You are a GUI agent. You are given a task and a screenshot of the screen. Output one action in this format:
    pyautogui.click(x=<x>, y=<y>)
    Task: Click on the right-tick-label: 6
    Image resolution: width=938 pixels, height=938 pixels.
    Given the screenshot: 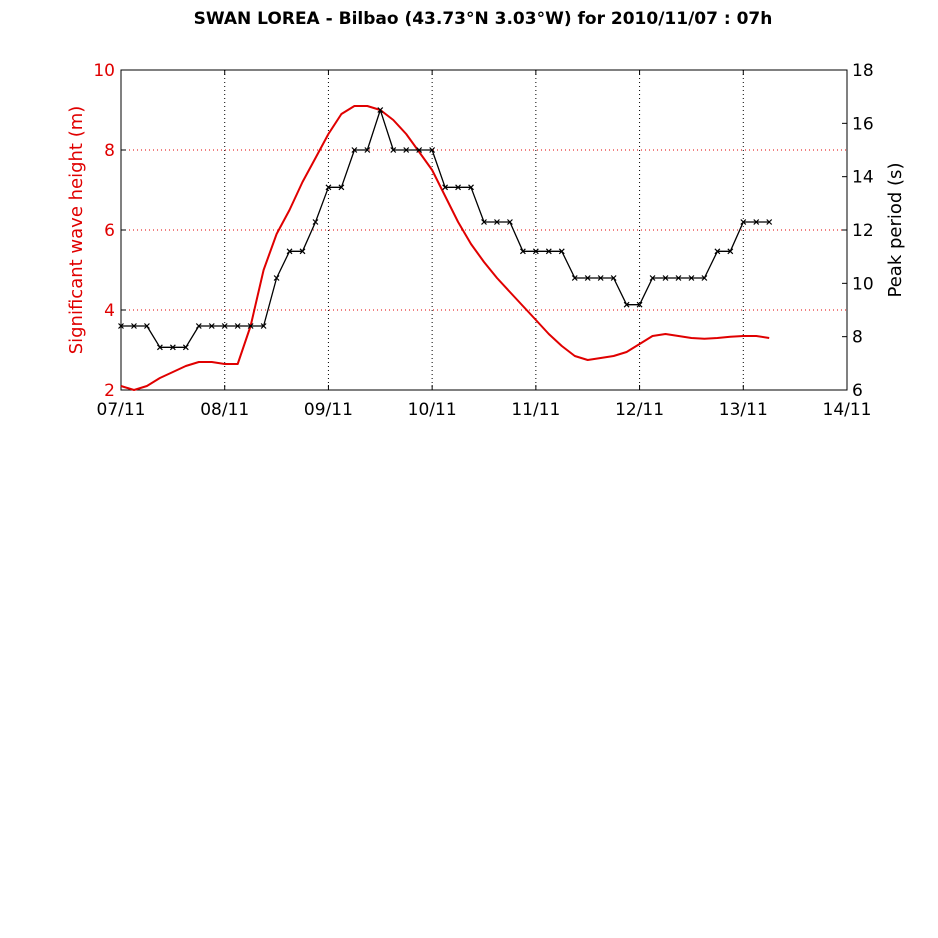 What is the action you would take?
    pyautogui.click(x=857, y=391)
    